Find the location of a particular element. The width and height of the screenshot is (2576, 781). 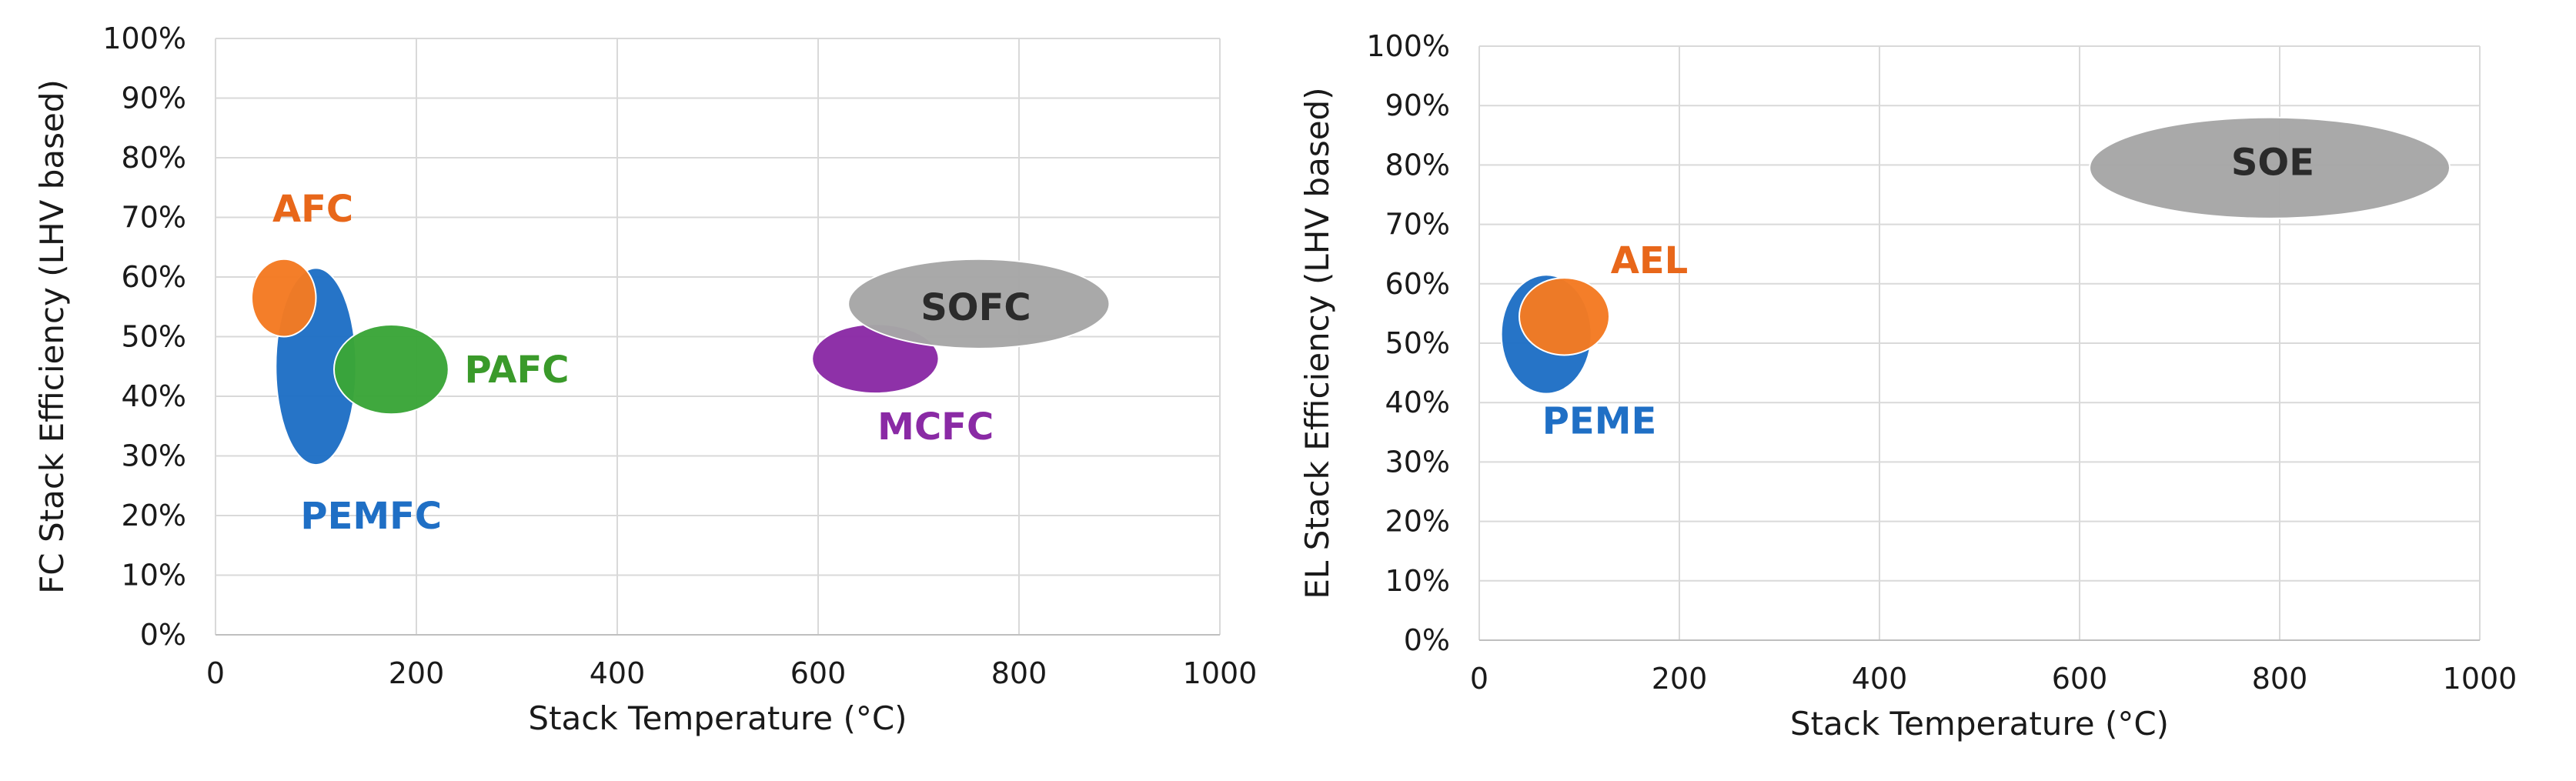

fc-region-label-pafc: PAFC is located at coordinates (517, 370).